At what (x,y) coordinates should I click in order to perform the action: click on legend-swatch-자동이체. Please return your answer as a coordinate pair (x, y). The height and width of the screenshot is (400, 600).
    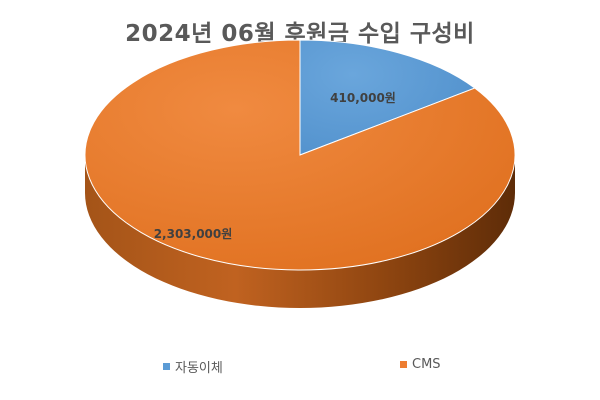
    Looking at the image, I should click on (166, 366).